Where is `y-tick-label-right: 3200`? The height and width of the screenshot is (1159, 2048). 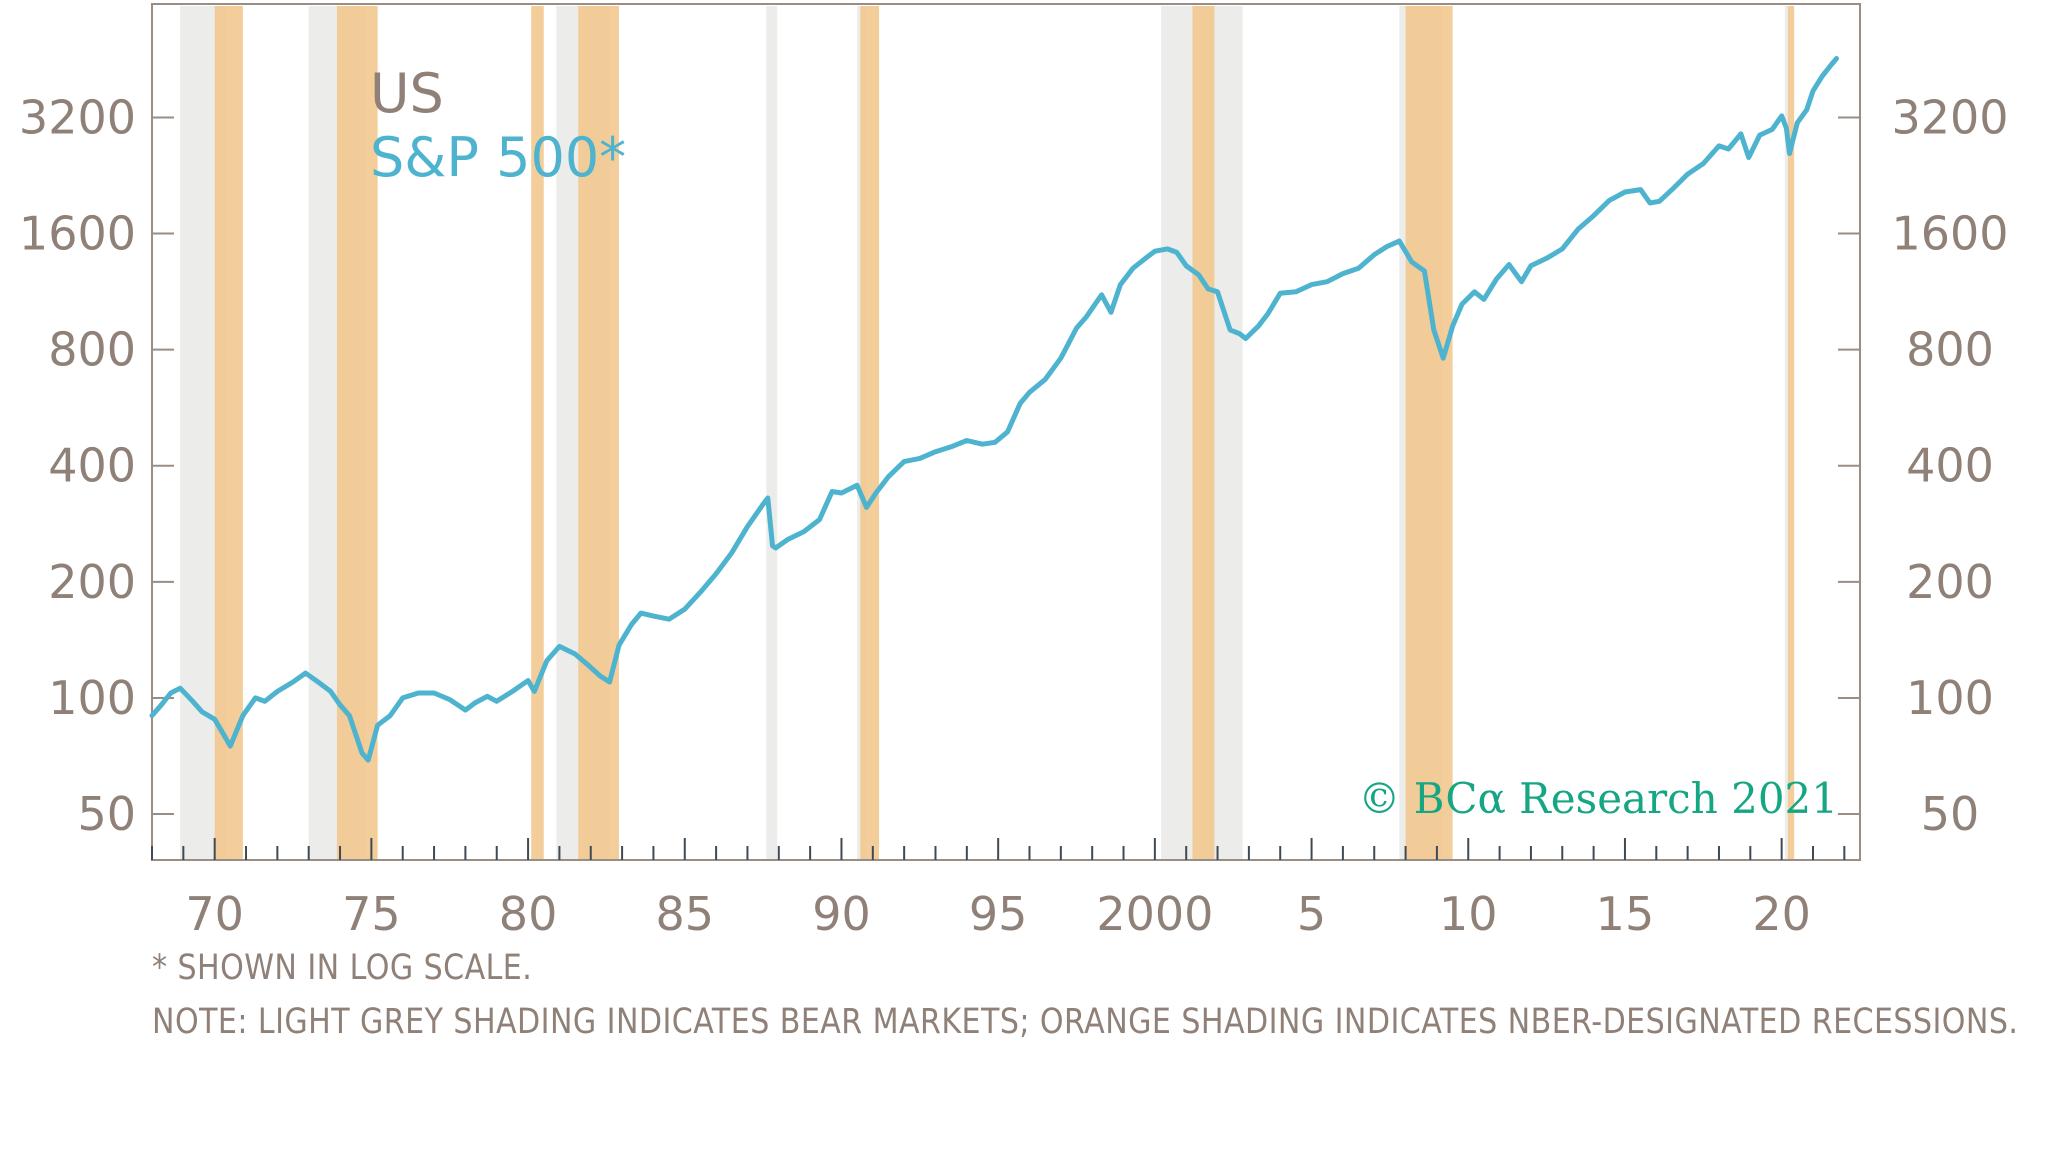
y-tick-label-right: 3200 is located at coordinates (1949, 117).